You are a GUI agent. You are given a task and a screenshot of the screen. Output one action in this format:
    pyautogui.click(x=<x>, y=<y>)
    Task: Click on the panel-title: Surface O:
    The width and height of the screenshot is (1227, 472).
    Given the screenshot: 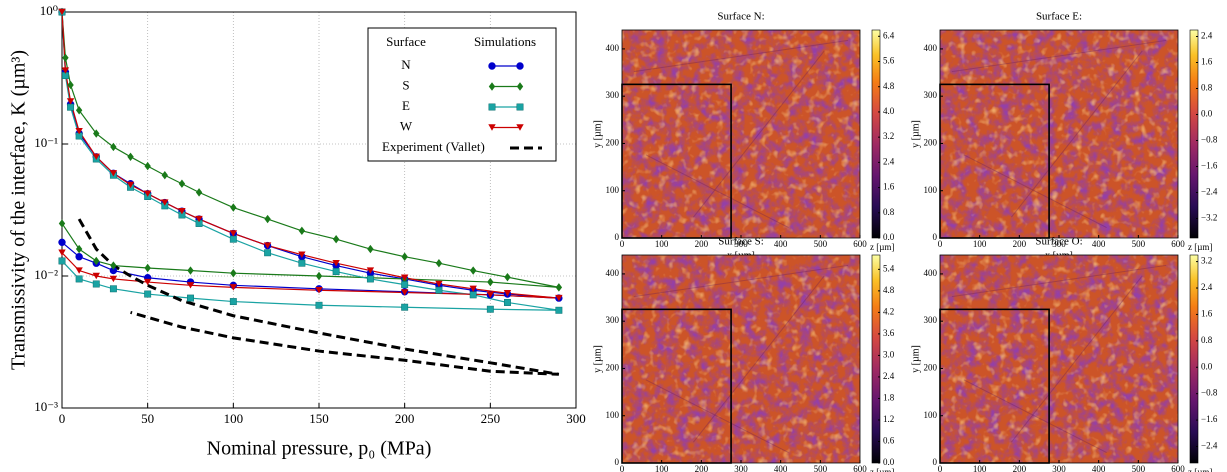 What is the action you would take?
    pyautogui.click(x=1058, y=242)
    